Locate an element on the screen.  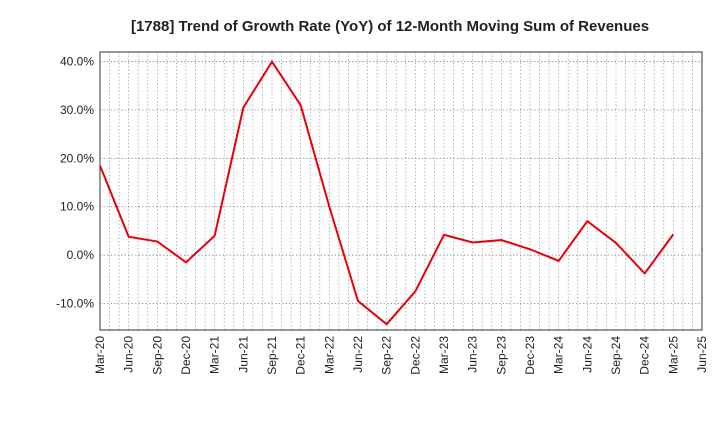
x-tick-label: Jun-22 is located at coordinates (358, 354).